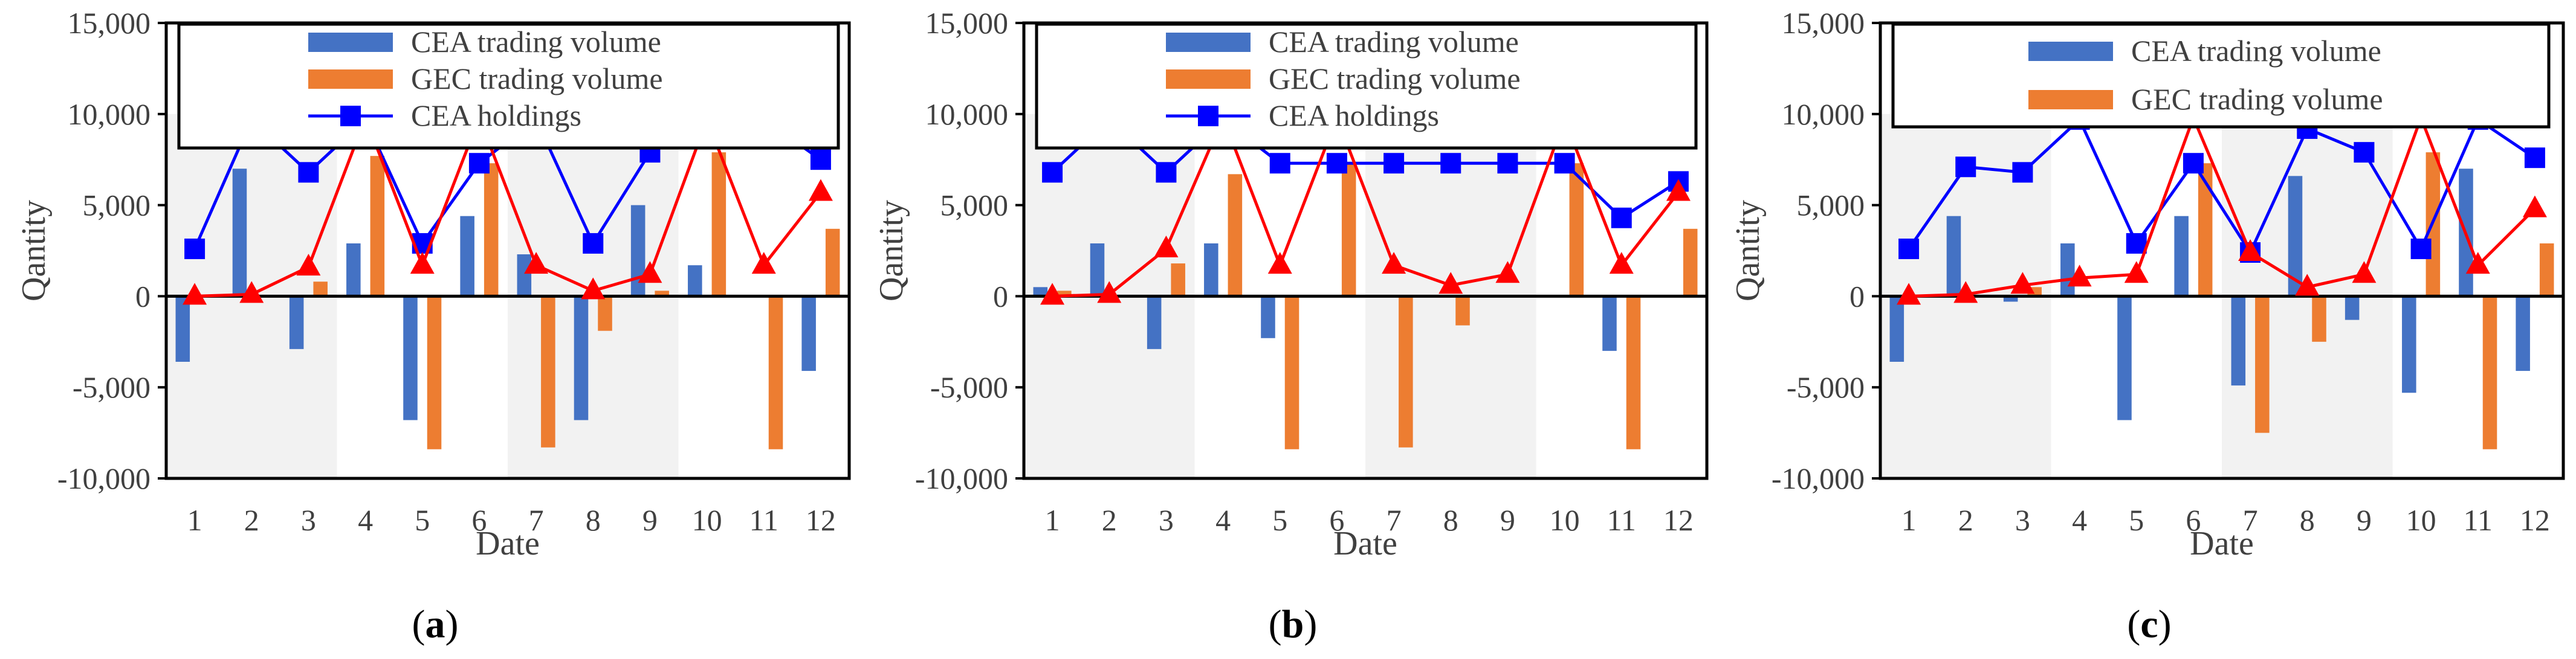 This screenshot has height=659, width=2576. I want to click on legend-marker, so click(350, 116).